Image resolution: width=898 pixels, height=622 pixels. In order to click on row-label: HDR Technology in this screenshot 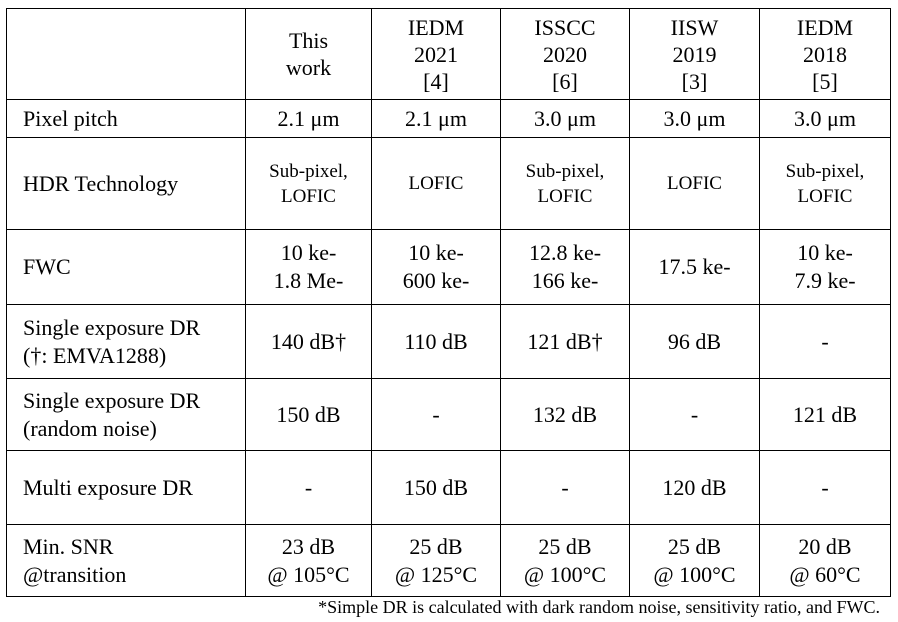, I will do `click(126, 183)`.